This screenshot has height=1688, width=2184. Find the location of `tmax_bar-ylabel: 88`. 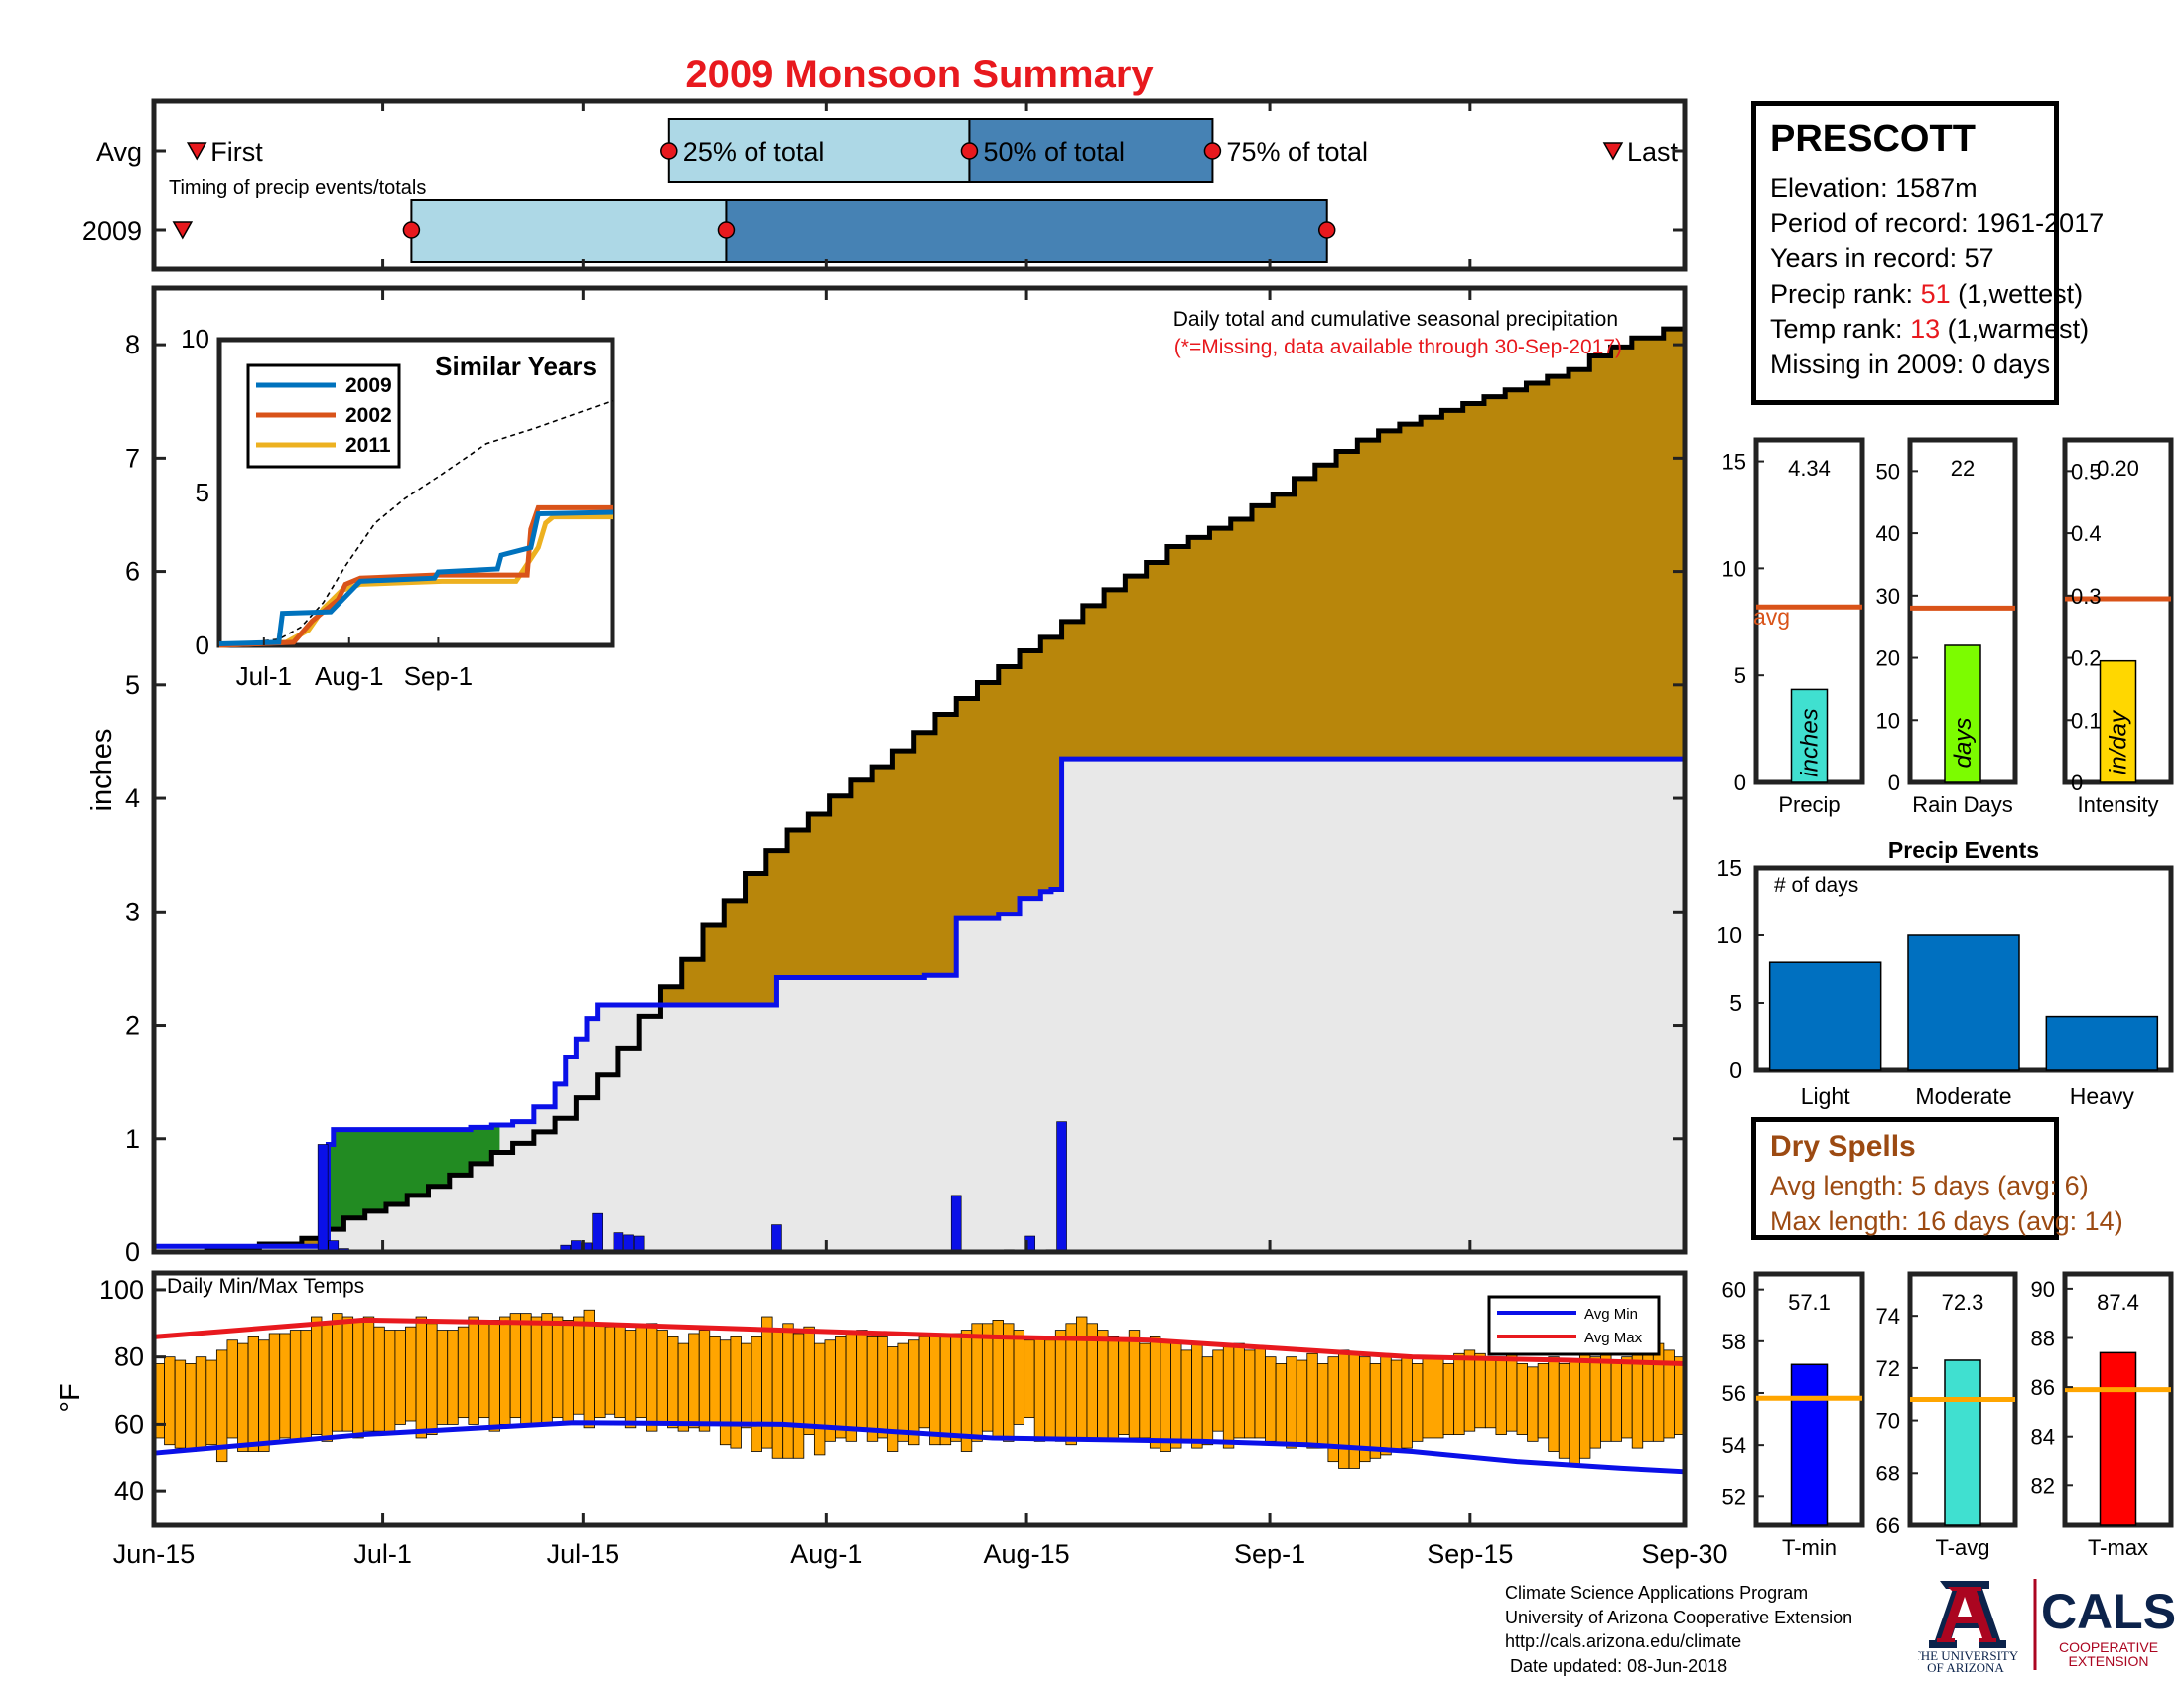

tmax_bar-ylabel: 88 is located at coordinates (2043, 1338).